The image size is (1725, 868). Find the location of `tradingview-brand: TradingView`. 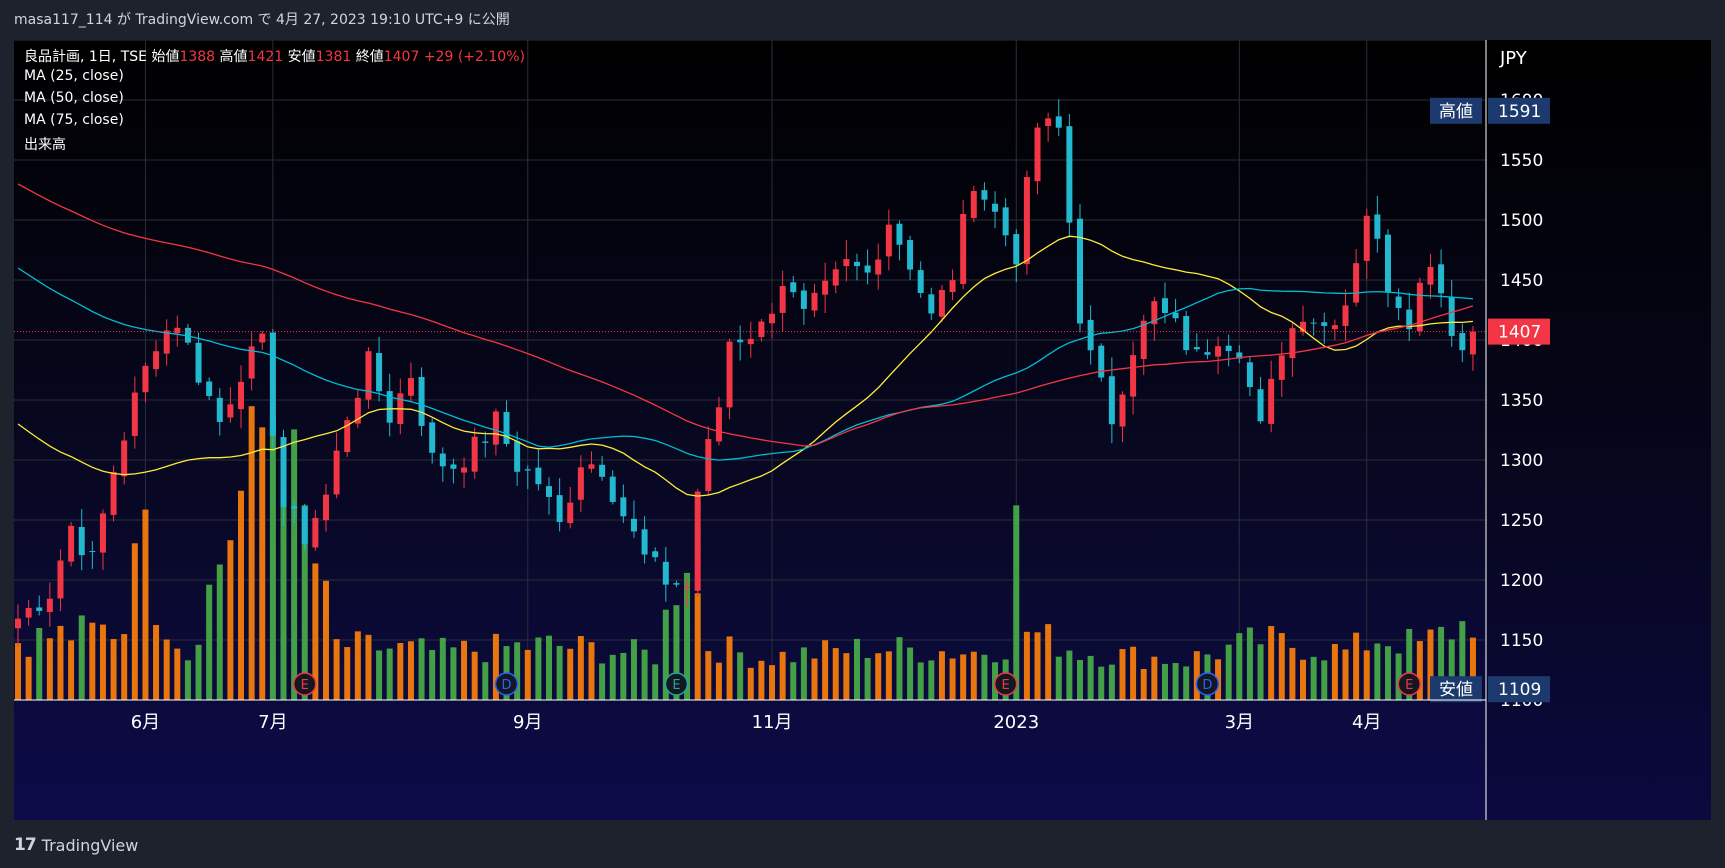

tradingview-brand: TradingView is located at coordinates (90, 845).